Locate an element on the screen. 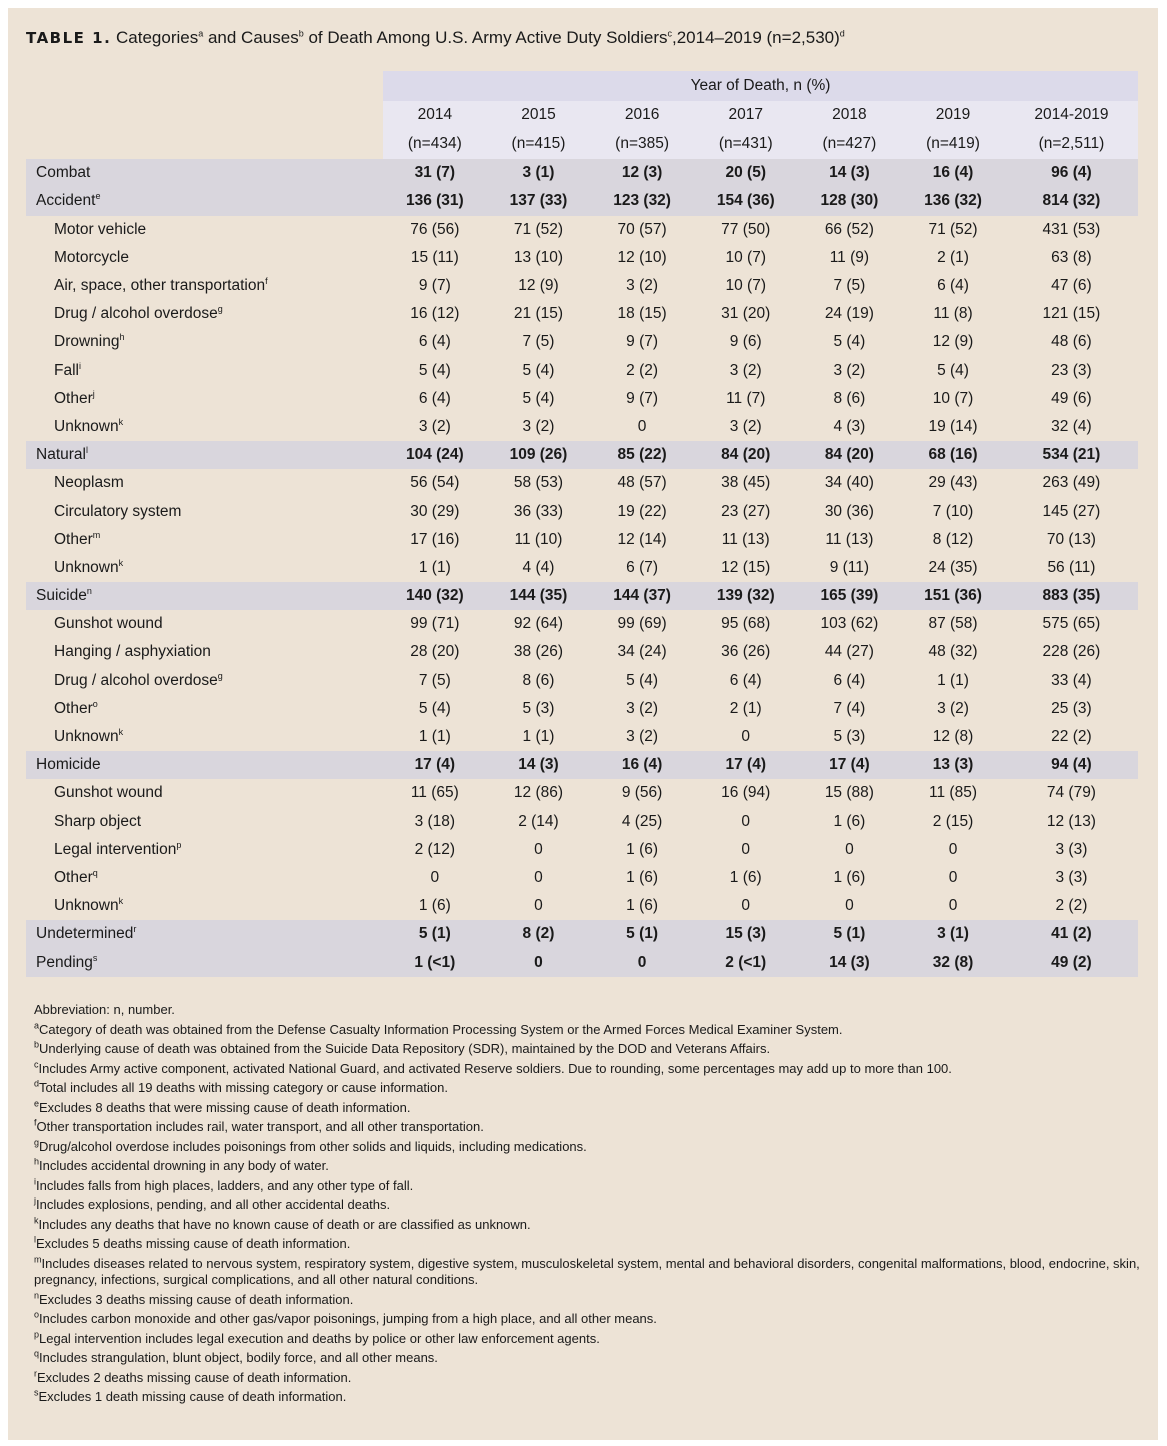  value-cell: 2 (15) is located at coordinates (953, 821).